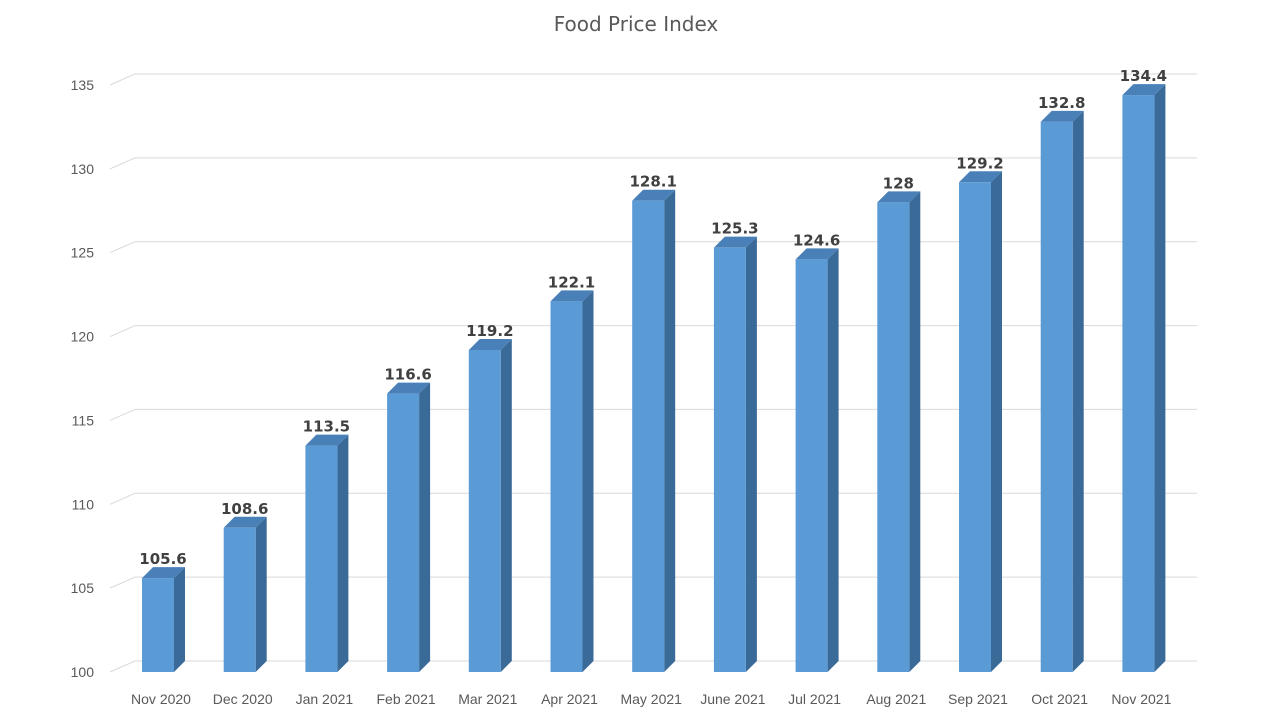 Image resolution: width=1280 pixels, height=720 pixels. I want to click on y-tick-label: 115, so click(83, 420).